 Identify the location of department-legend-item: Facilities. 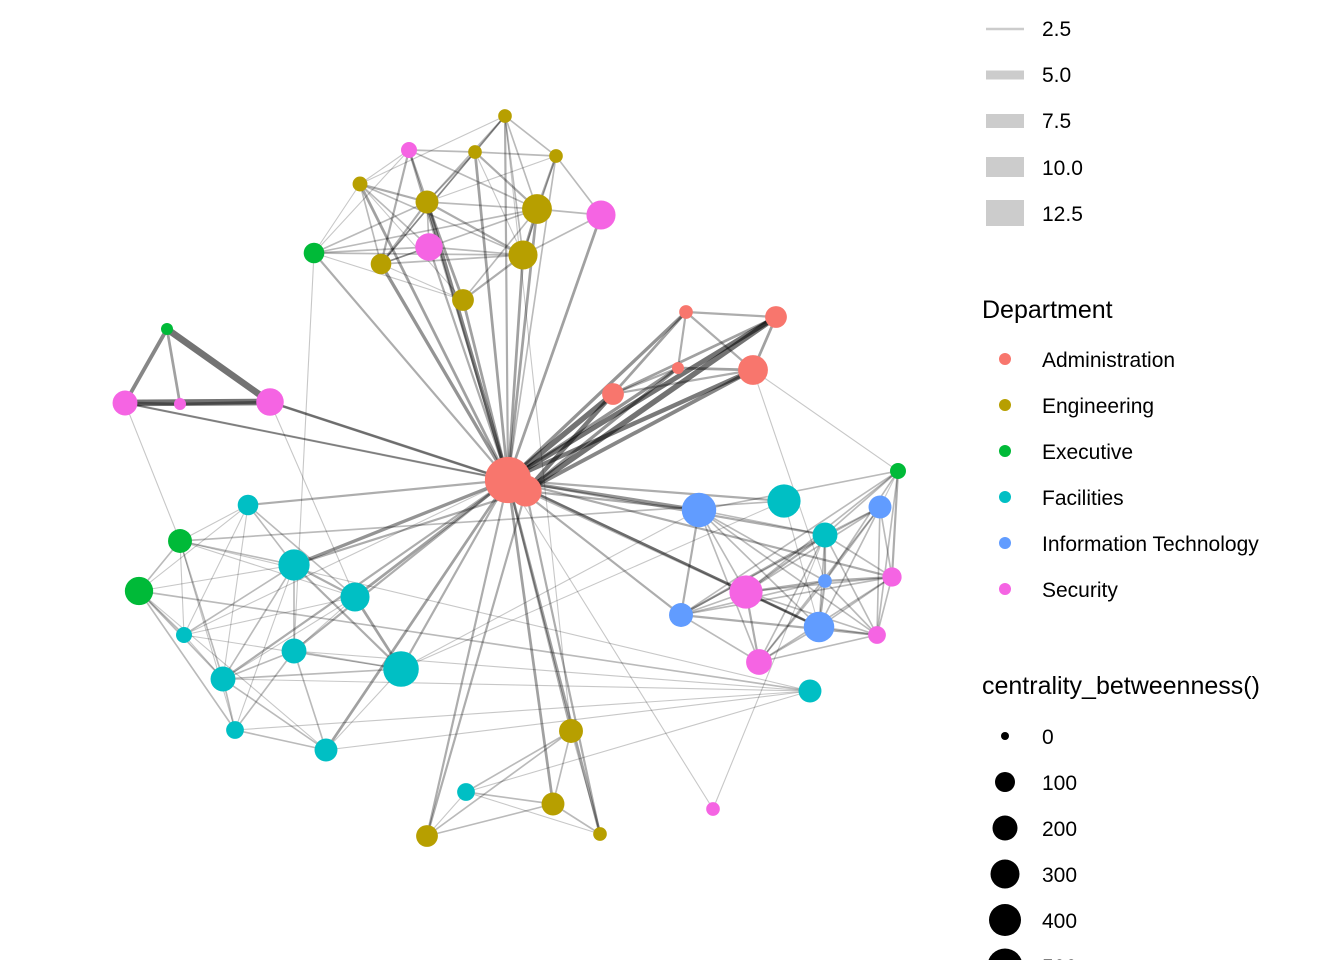
(1061, 498).